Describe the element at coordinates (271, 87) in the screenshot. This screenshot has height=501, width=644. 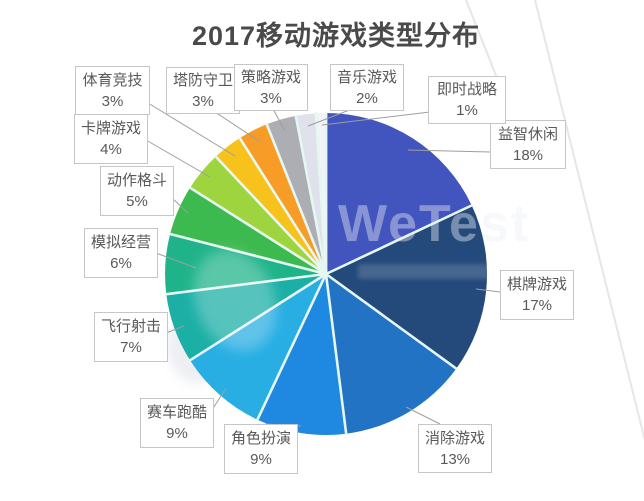
I see `pie-label-box: 策略游戏 3%` at that location.